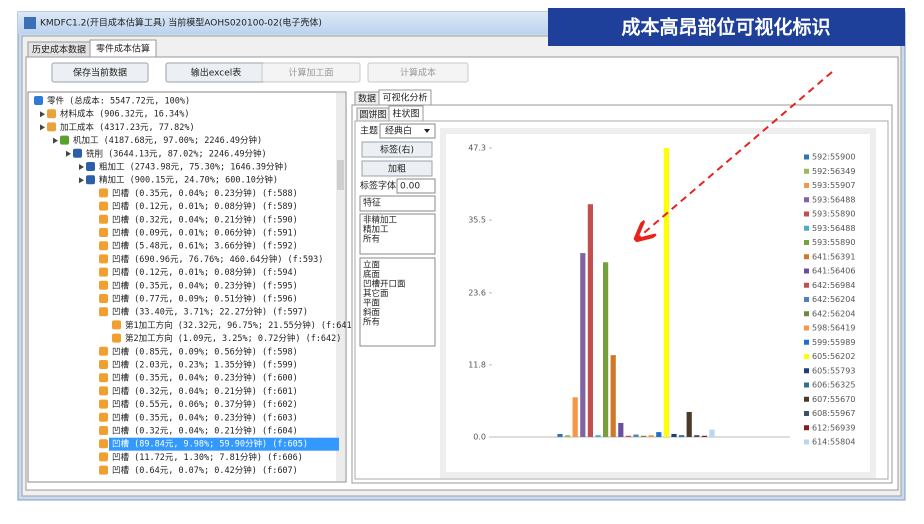  I want to click on list-item: 精加工, so click(376, 229).